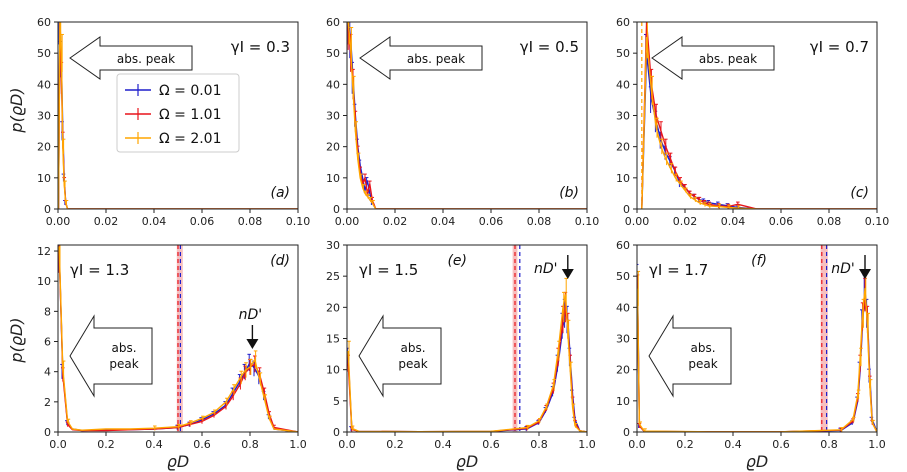 Image resolution: width=907 pixels, height=472 pixels. What do you see at coordinates (333, 339) in the screenshot?
I see `y-tick-label: 15` at bounding box center [333, 339].